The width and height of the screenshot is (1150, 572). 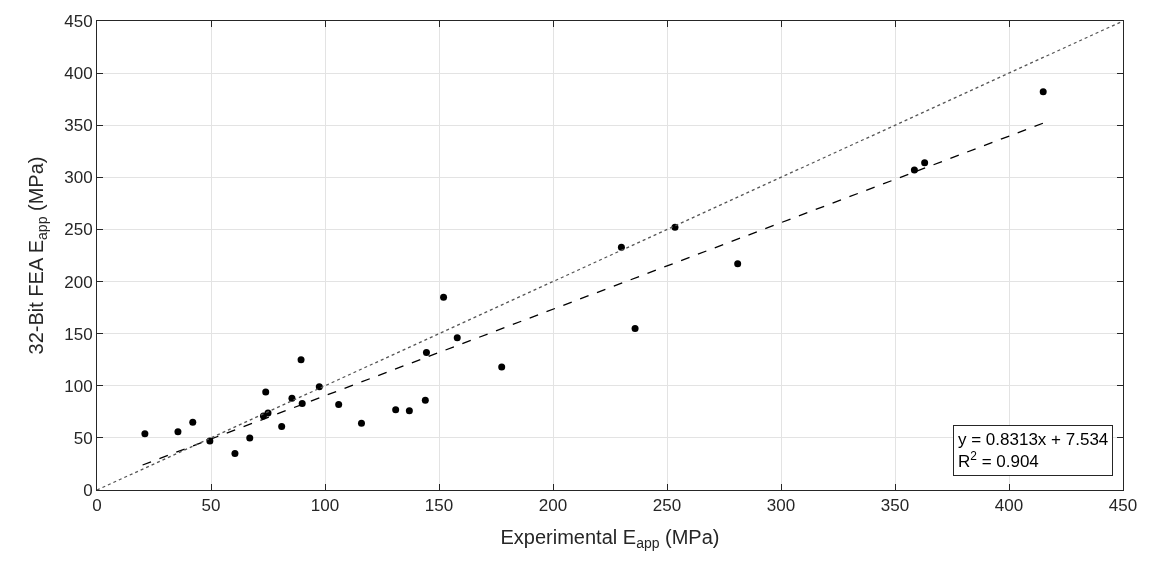 What do you see at coordinates (667, 506) in the screenshot?
I see `x-tick-label: 250` at bounding box center [667, 506].